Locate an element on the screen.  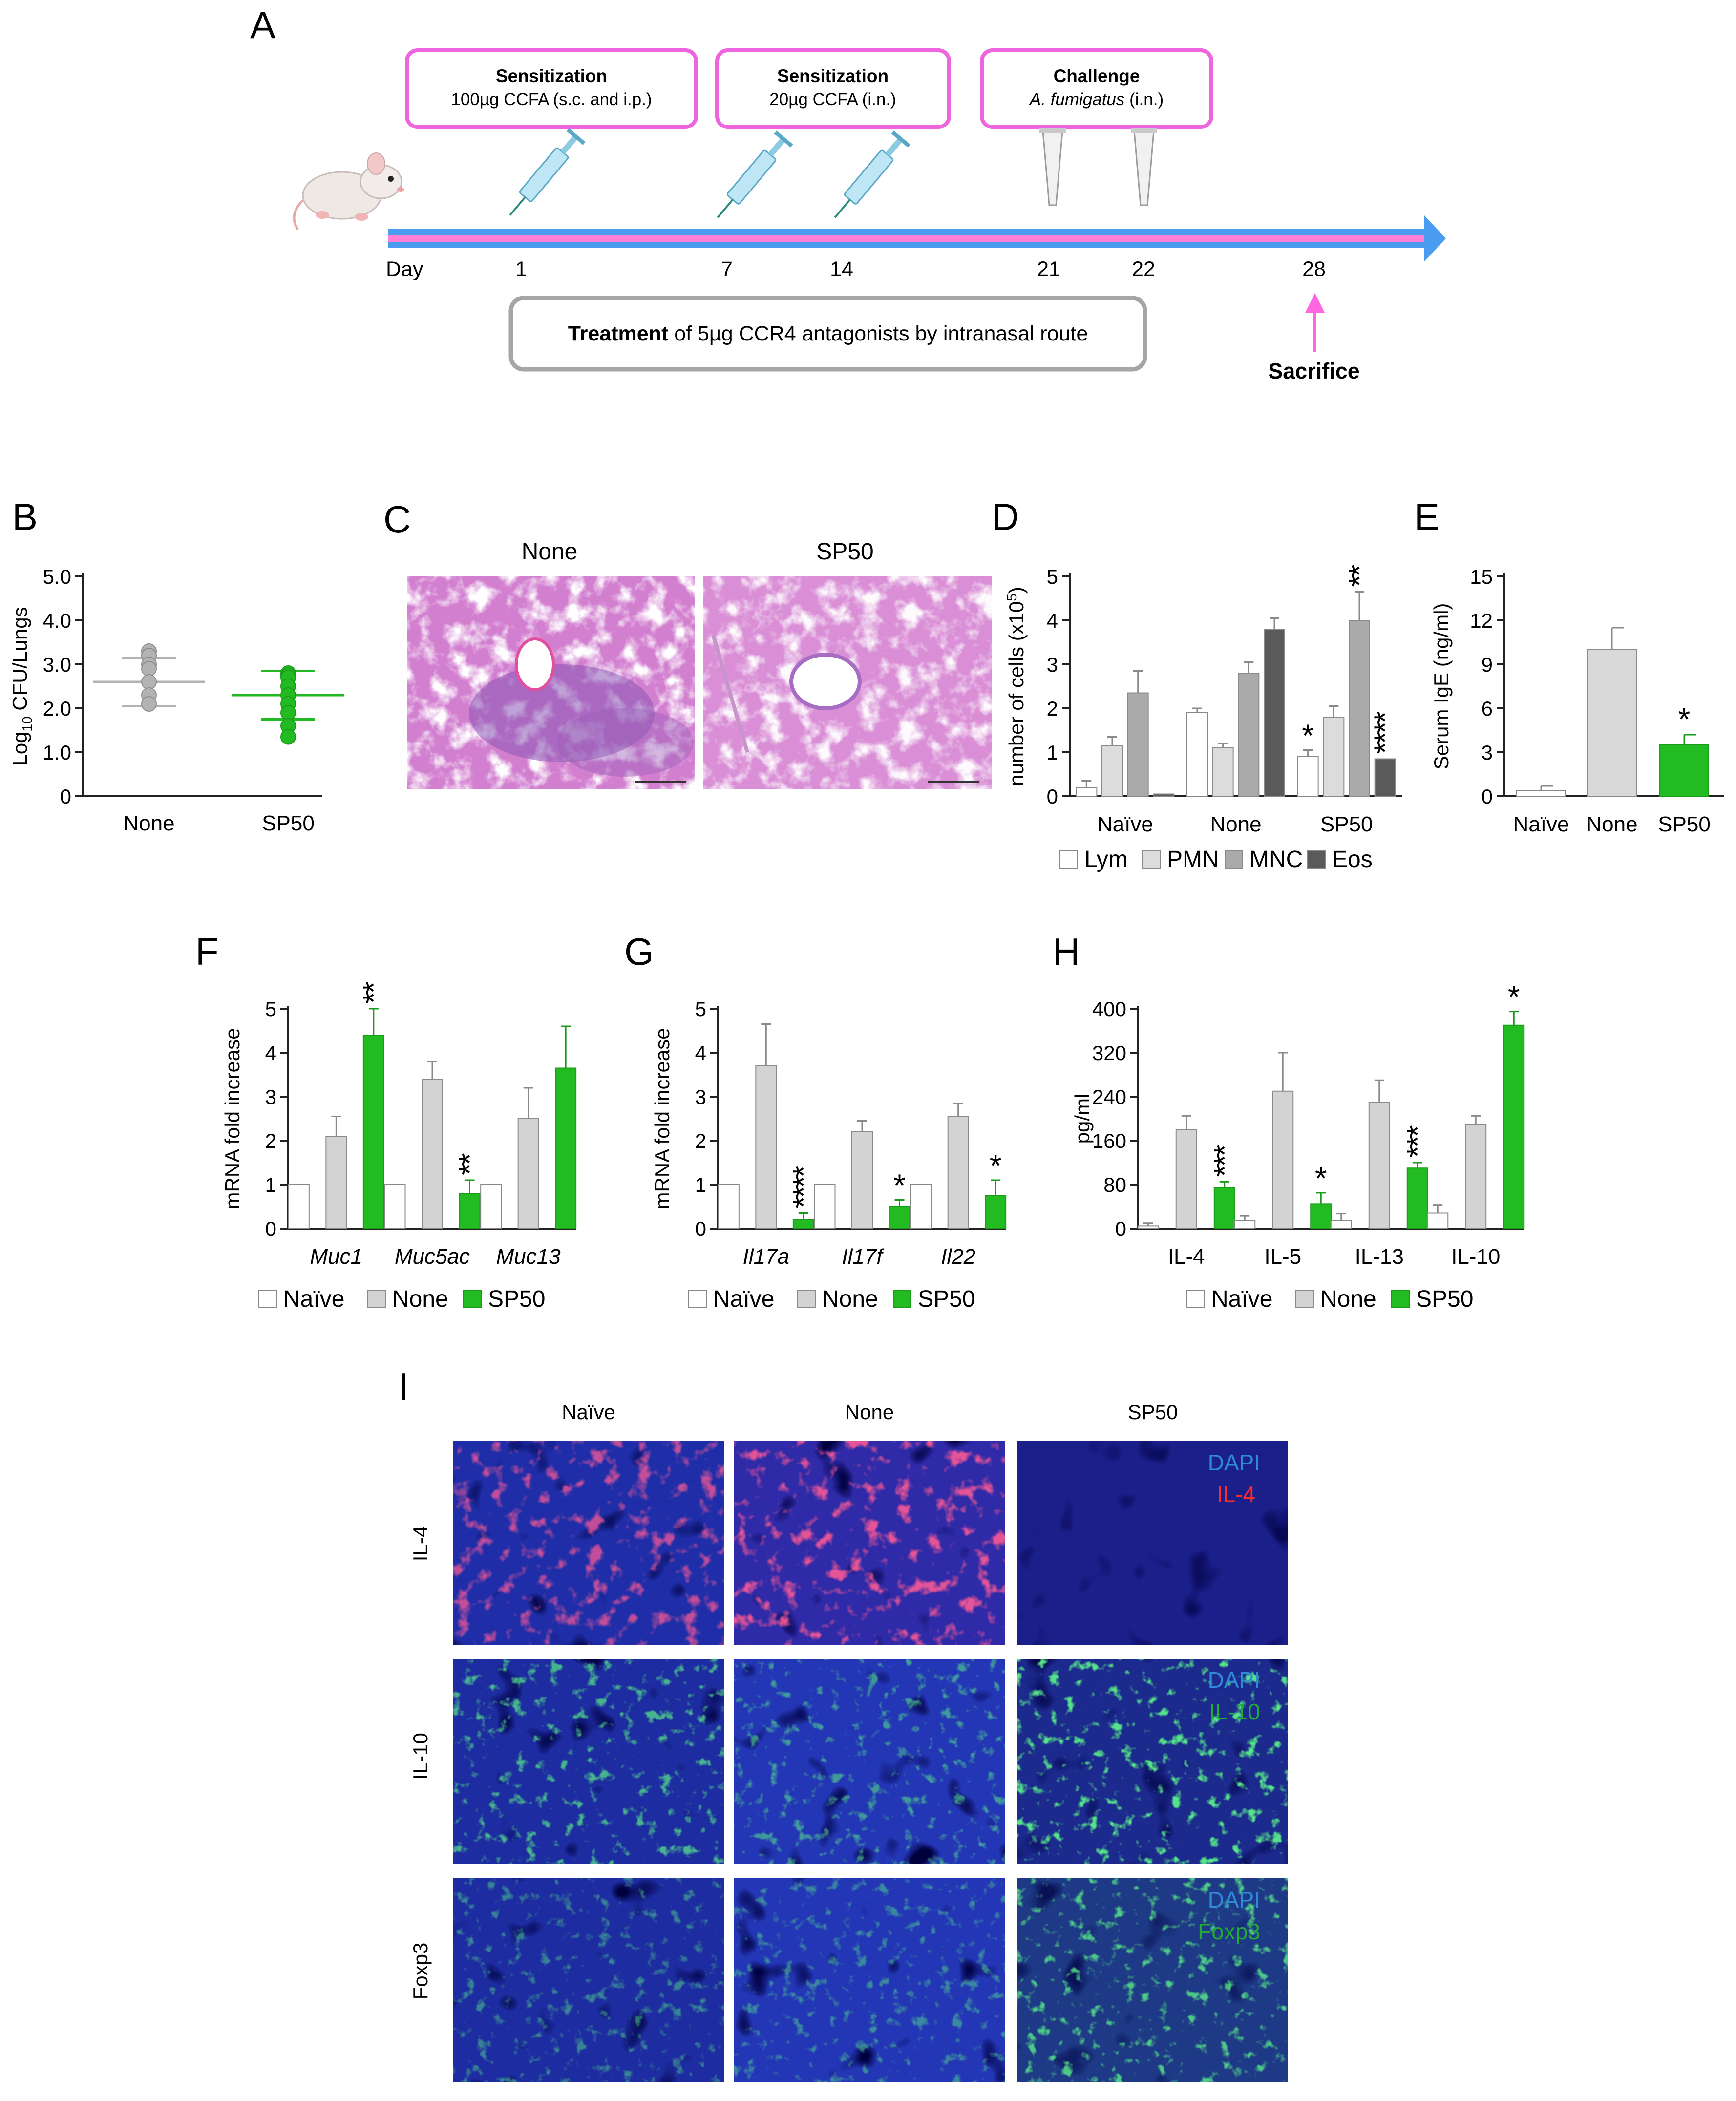
panel-letter-c: C is located at coordinates (397, 520).